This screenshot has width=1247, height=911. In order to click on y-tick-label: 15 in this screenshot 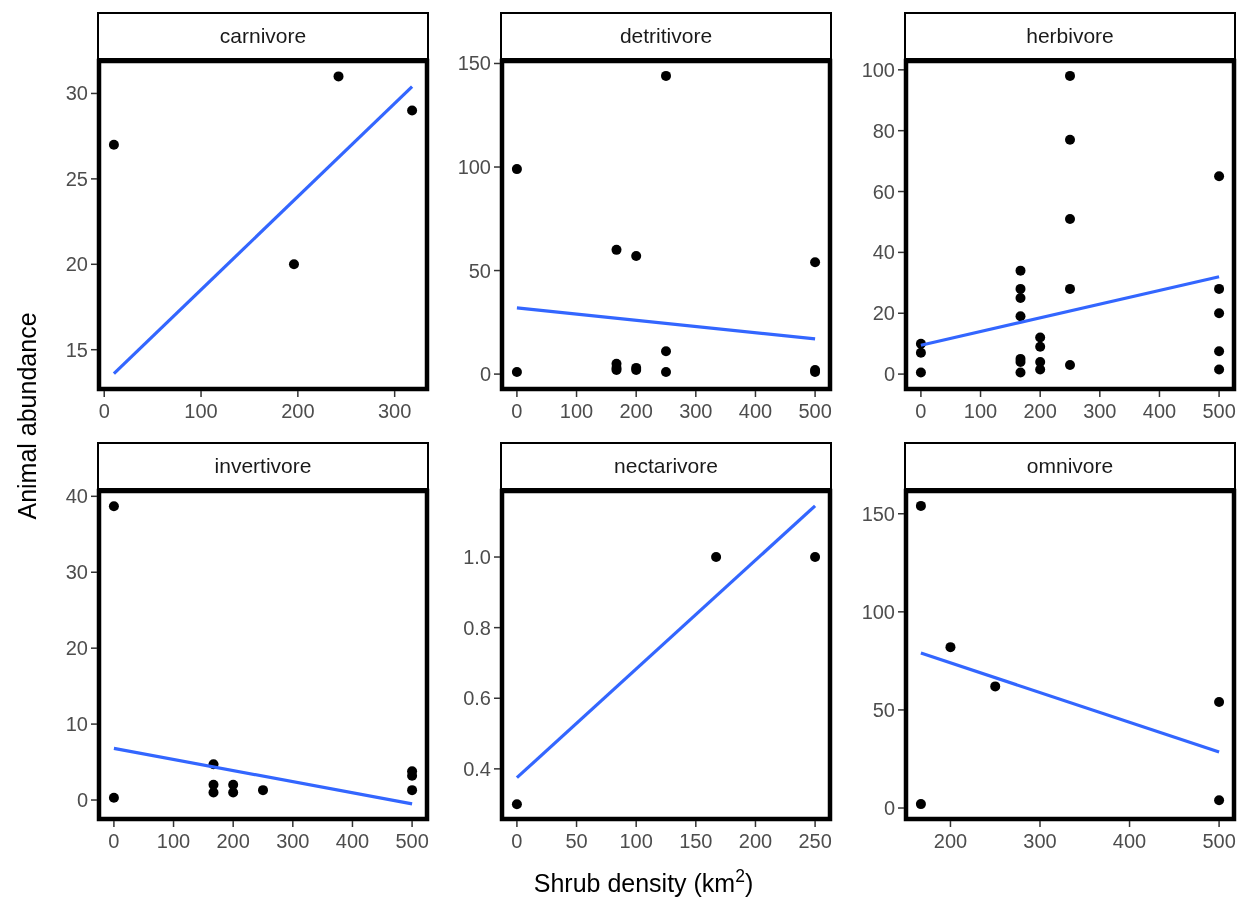, I will do `click(76, 349)`.